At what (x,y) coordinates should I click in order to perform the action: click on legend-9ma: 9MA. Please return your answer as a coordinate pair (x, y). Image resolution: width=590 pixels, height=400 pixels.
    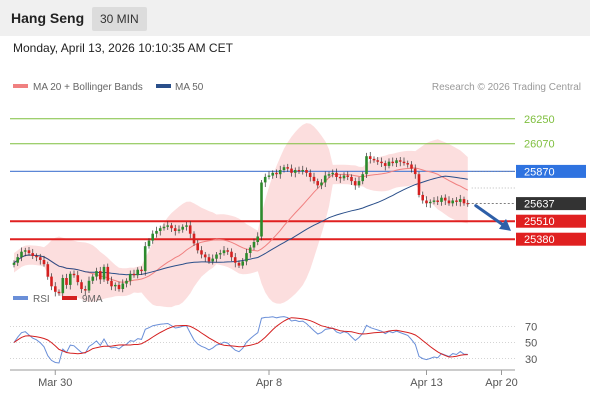
    Looking at the image, I should click on (92, 299).